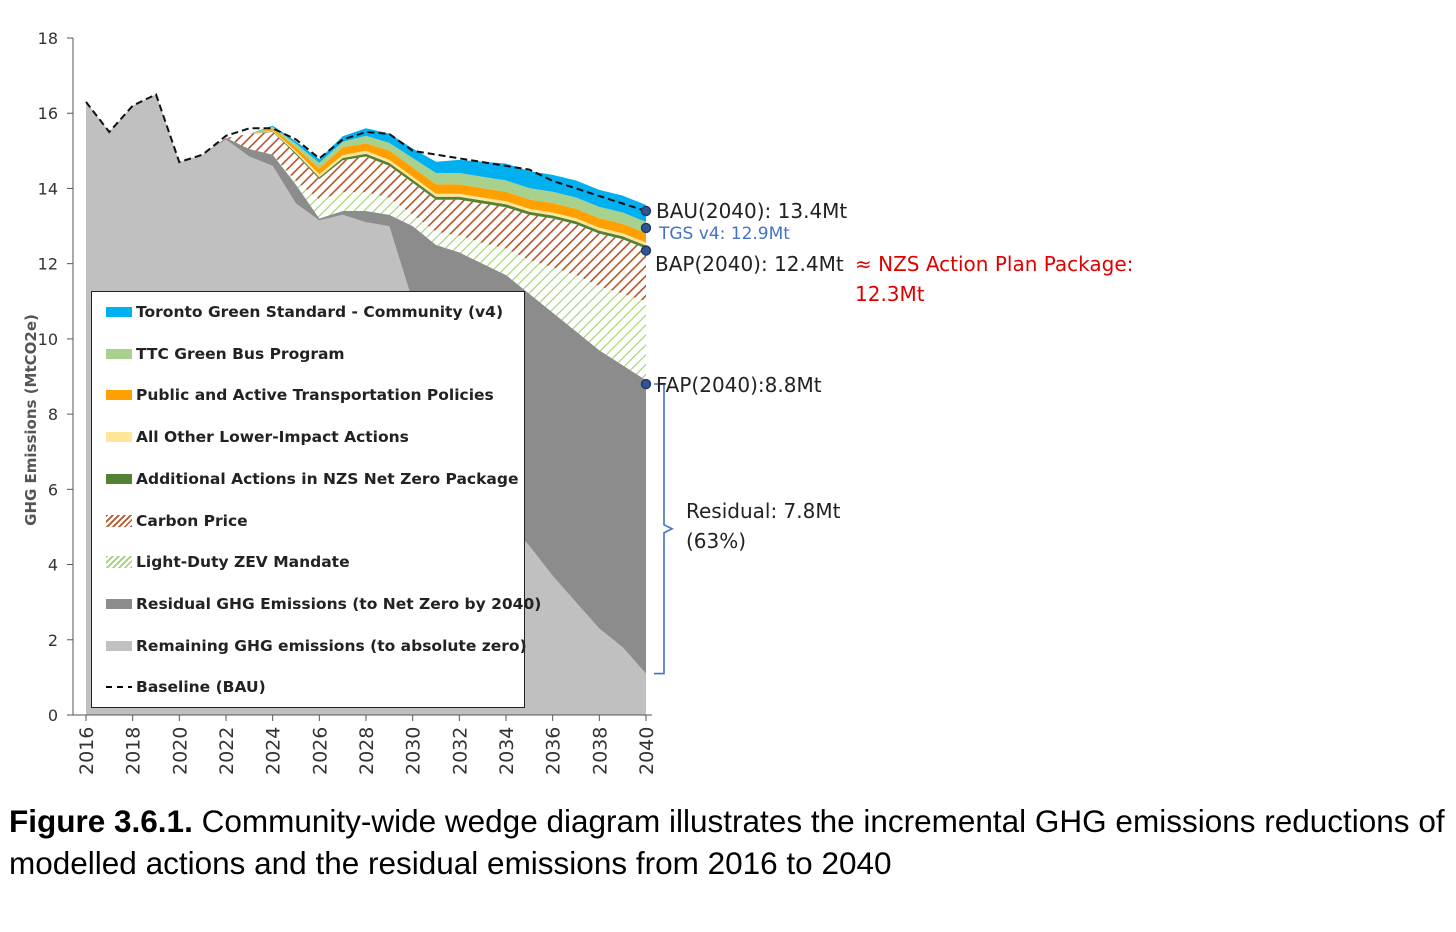  What do you see at coordinates (320, 312) in the screenshot?
I see `legend-label: Toronto Green Standard - Community (v4)` at bounding box center [320, 312].